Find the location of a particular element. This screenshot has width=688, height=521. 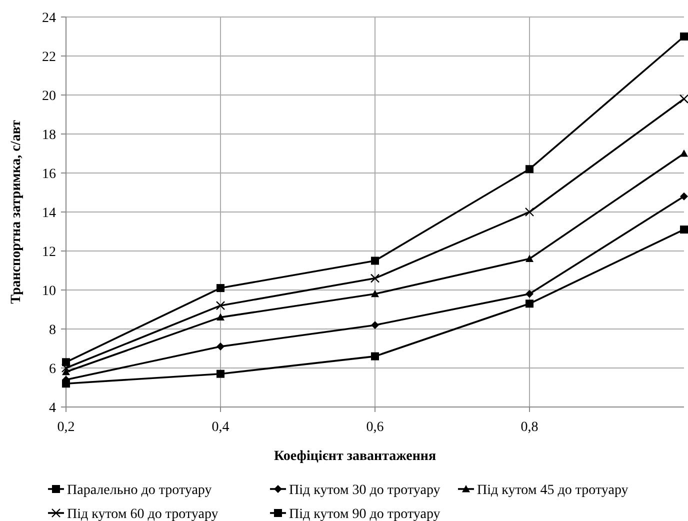

legend-label: Під кутом 60 до тротуару is located at coordinates (142, 513).